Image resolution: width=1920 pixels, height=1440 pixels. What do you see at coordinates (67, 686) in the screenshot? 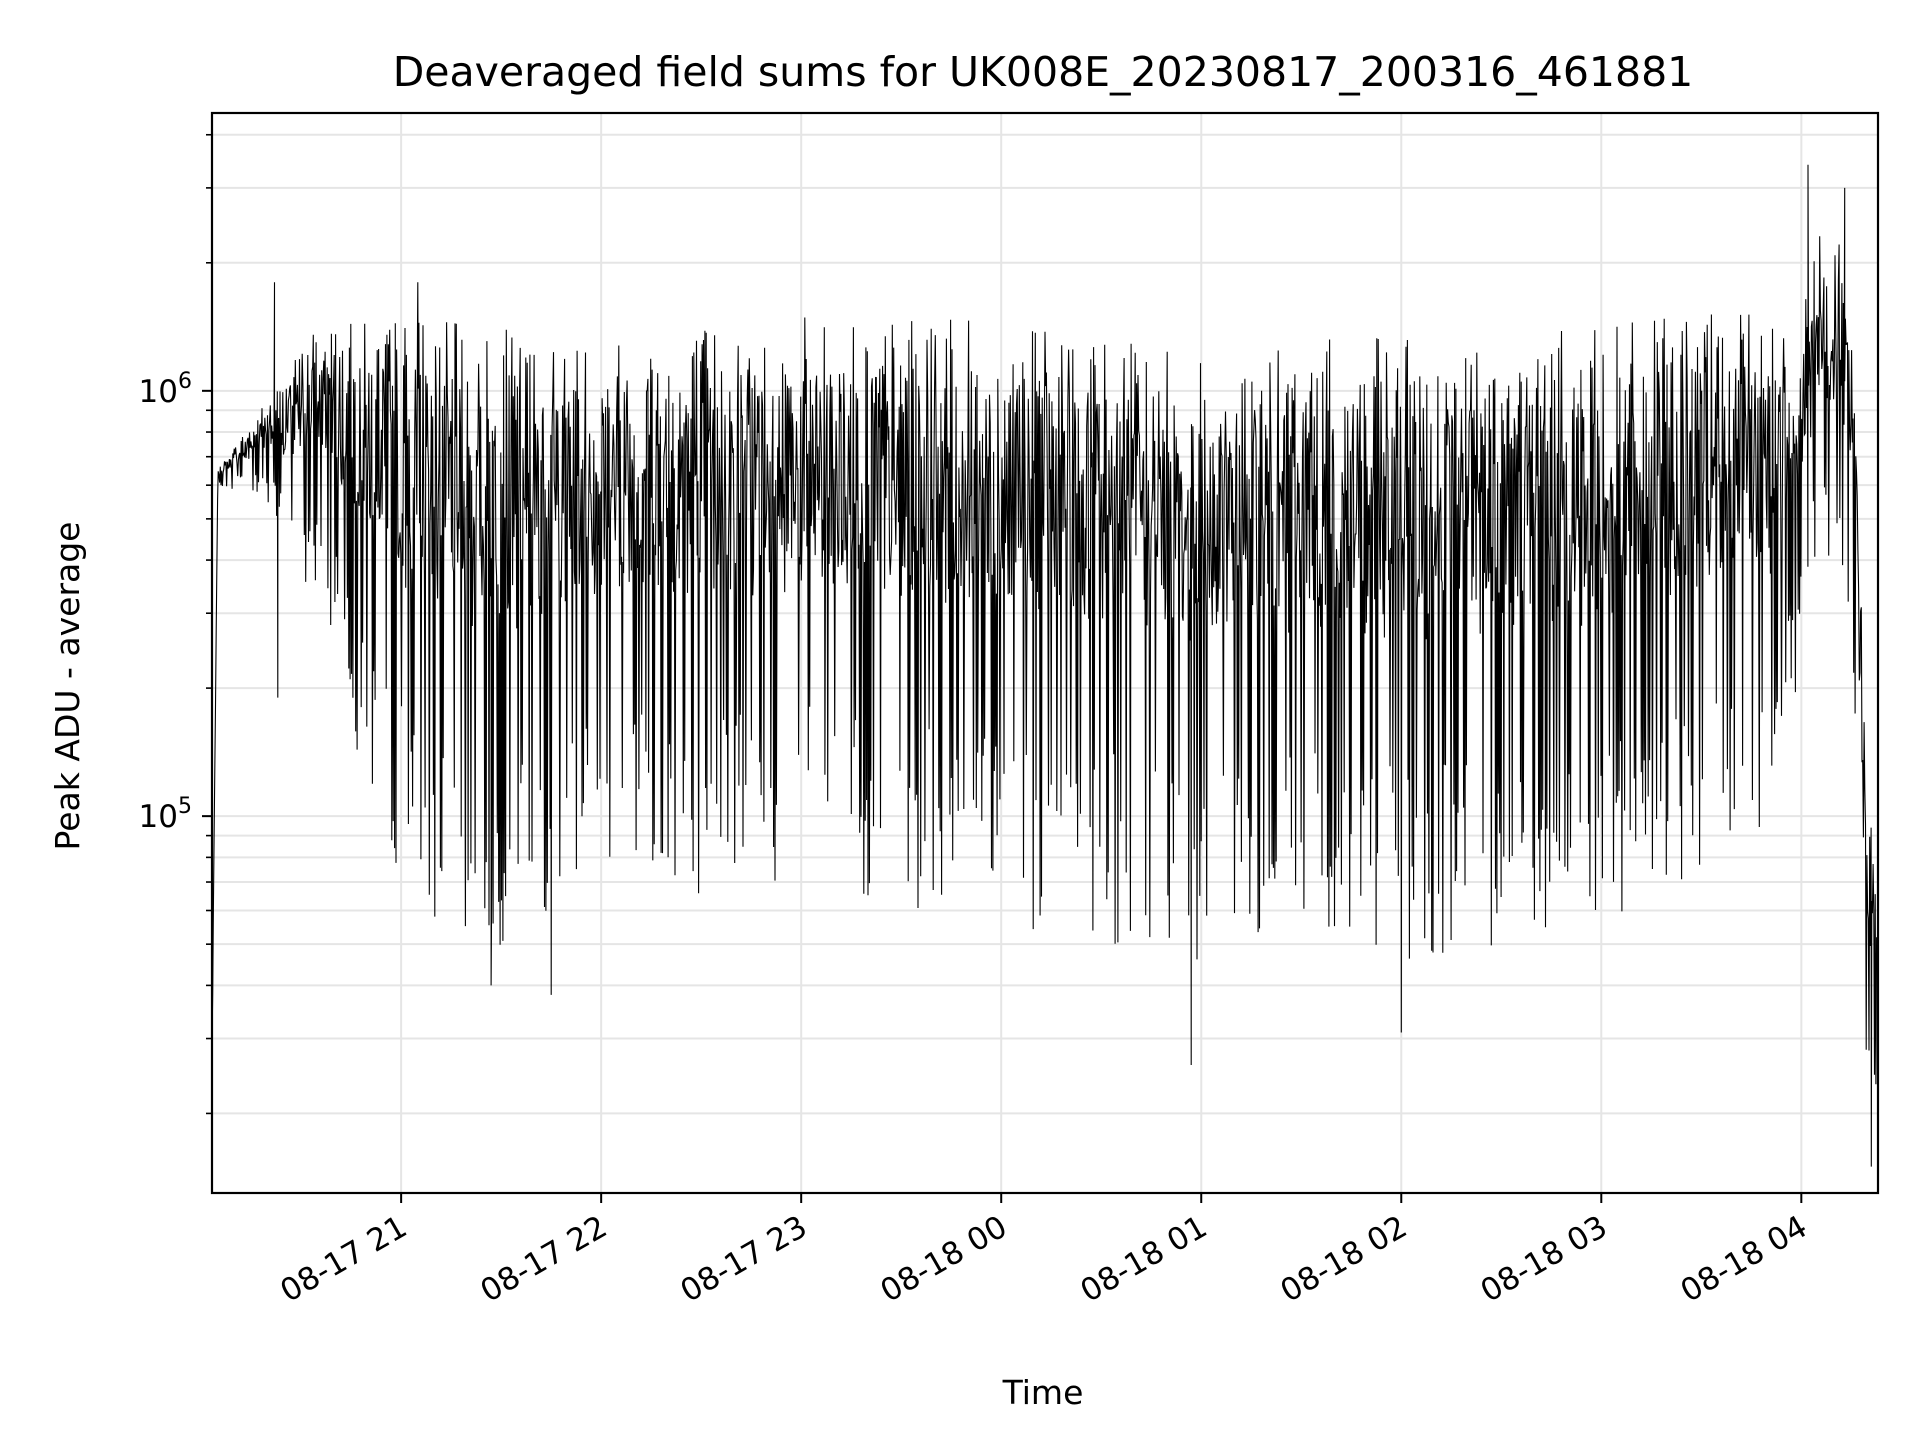
I see `y-axis-label: Peak ADU - average` at bounding box center [67, 686].